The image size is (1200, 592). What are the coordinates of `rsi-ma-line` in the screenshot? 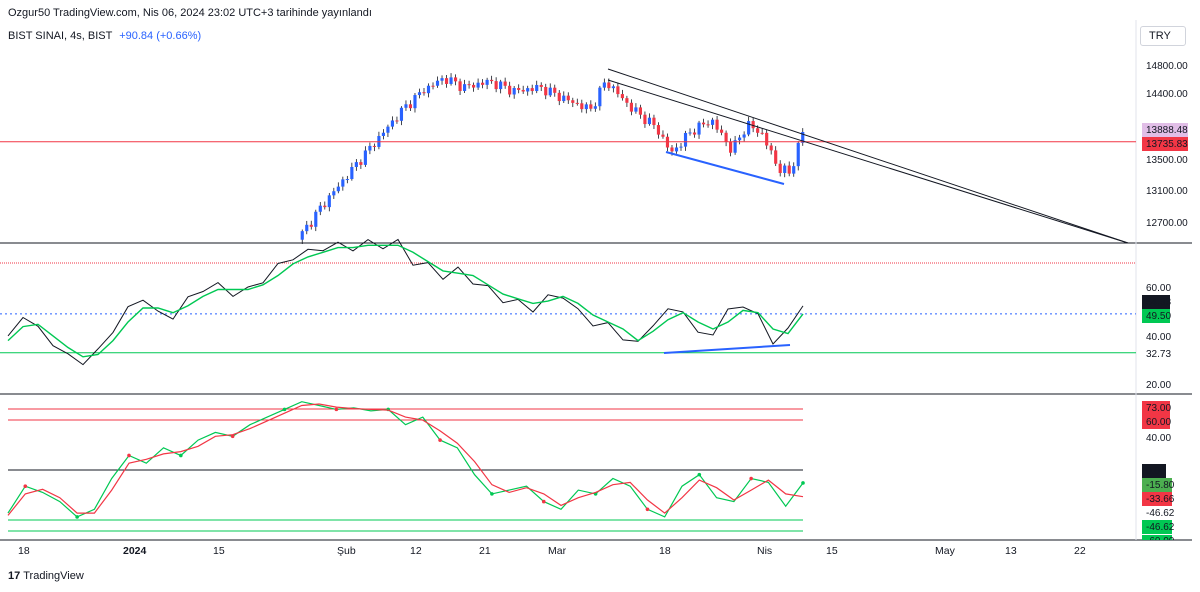 It's located at (405, 301).